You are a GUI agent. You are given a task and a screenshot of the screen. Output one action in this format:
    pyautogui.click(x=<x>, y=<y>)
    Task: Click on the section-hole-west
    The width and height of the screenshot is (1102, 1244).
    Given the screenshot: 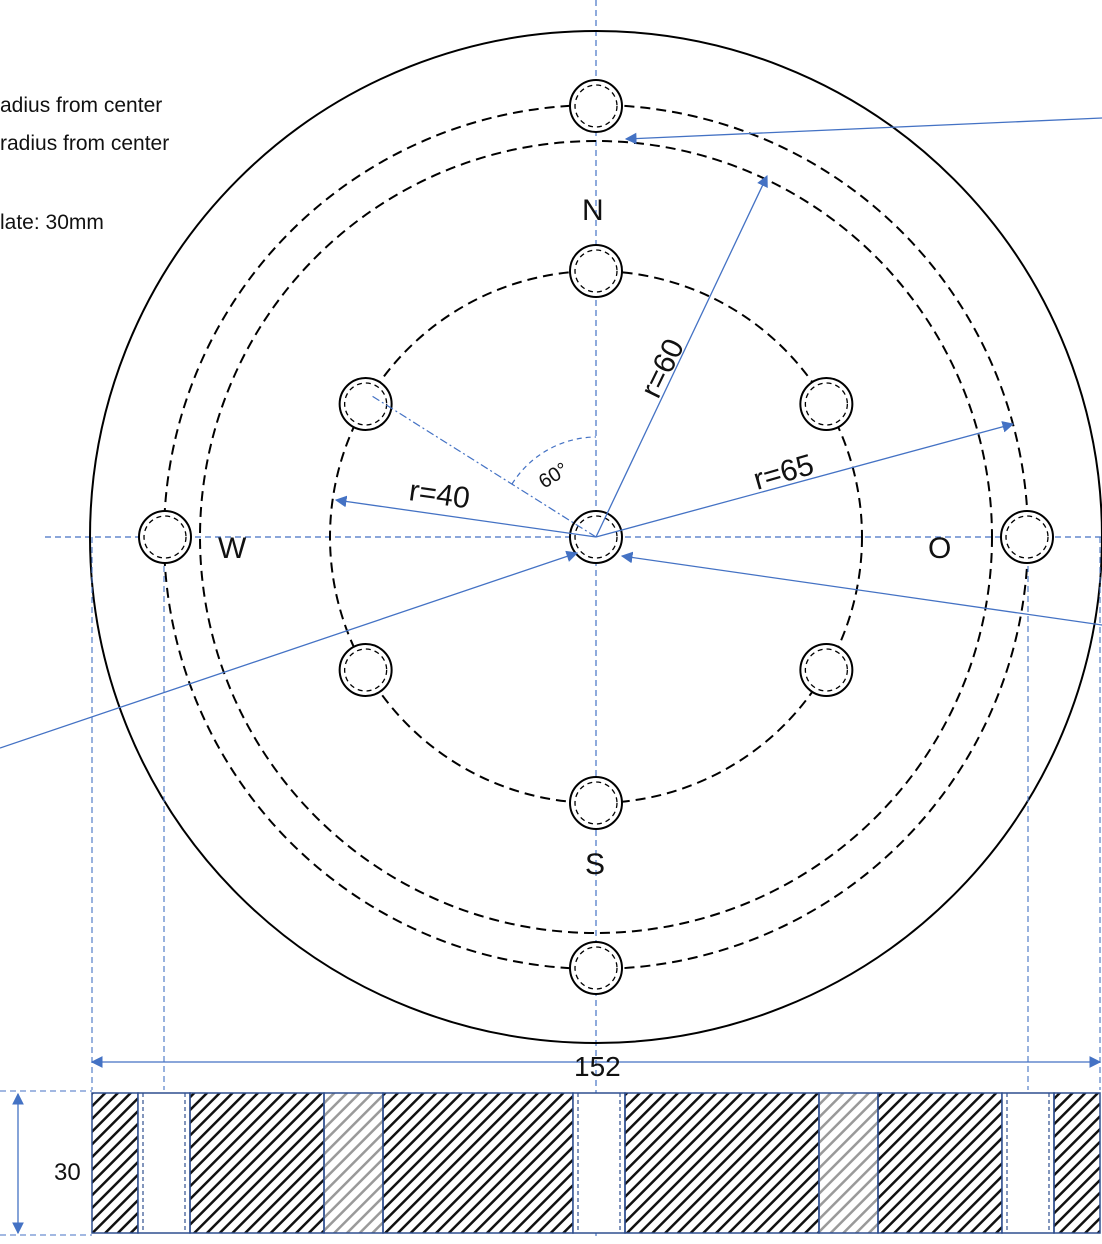 What is the action you would take?
    pyautogui.click(x=164, y=1163)
    